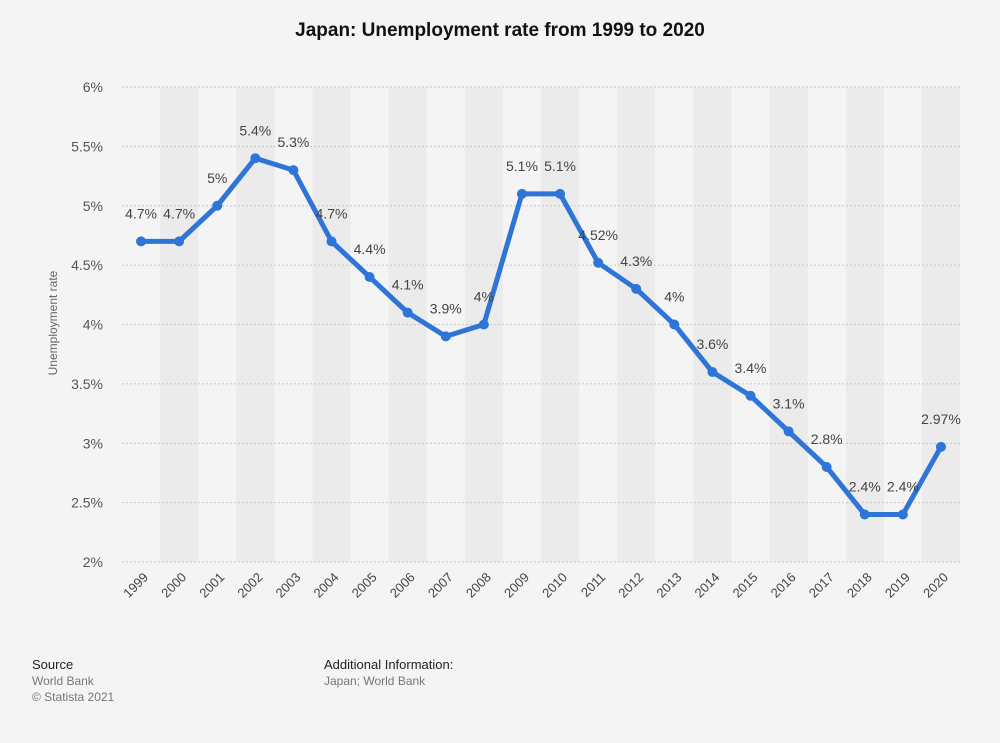  Describe the element at coordinates (255, 130) in the screenshot. I see `data-label: 5.4%` at that location.